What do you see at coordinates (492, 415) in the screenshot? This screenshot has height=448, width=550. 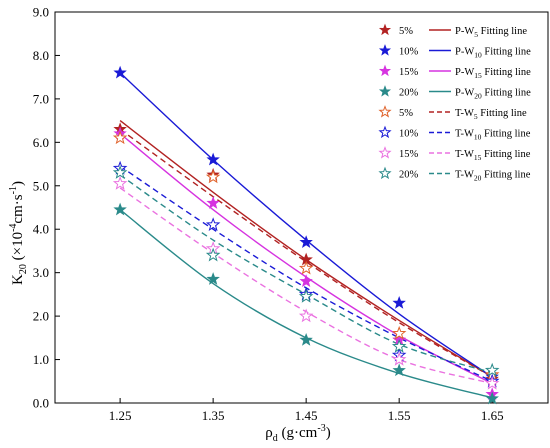 I see `x-tick-label: 1.65` at bounding box center [492, 415].